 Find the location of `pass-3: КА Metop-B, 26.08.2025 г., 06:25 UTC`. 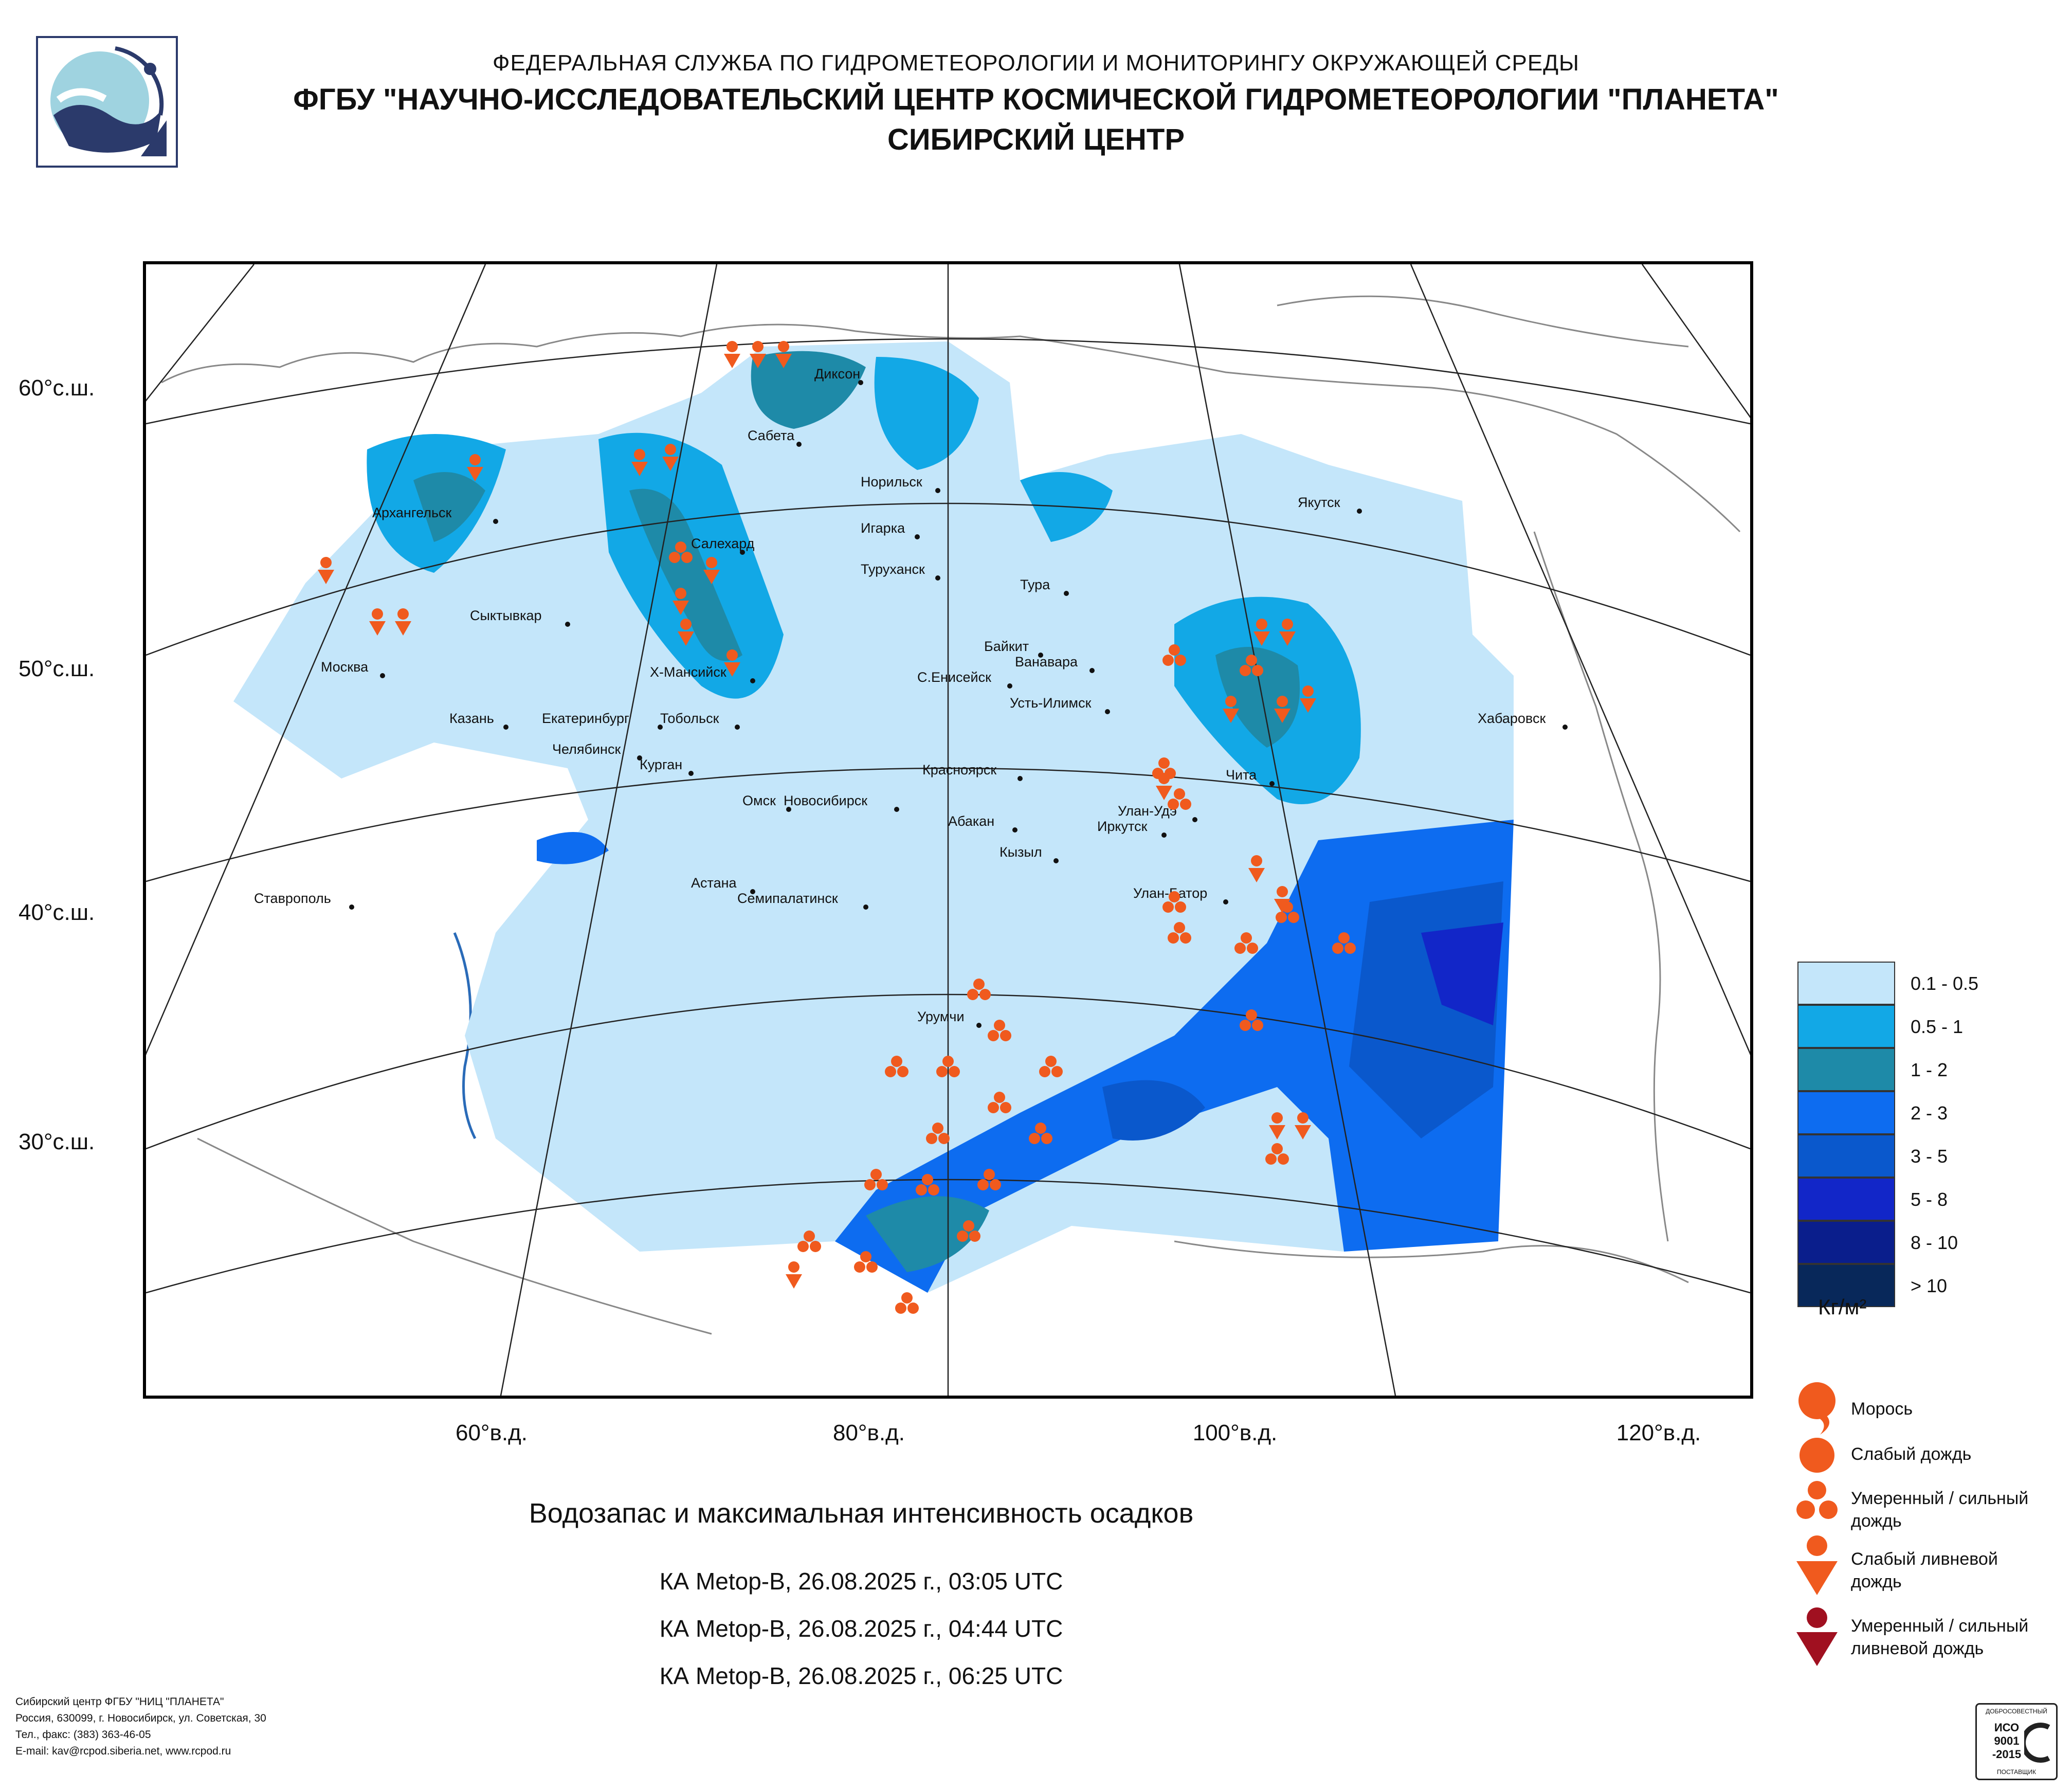

pass-3: КА Metop-B, 26.08.2025 г., 06:25 UTC is located at coordinates (861, 1675).